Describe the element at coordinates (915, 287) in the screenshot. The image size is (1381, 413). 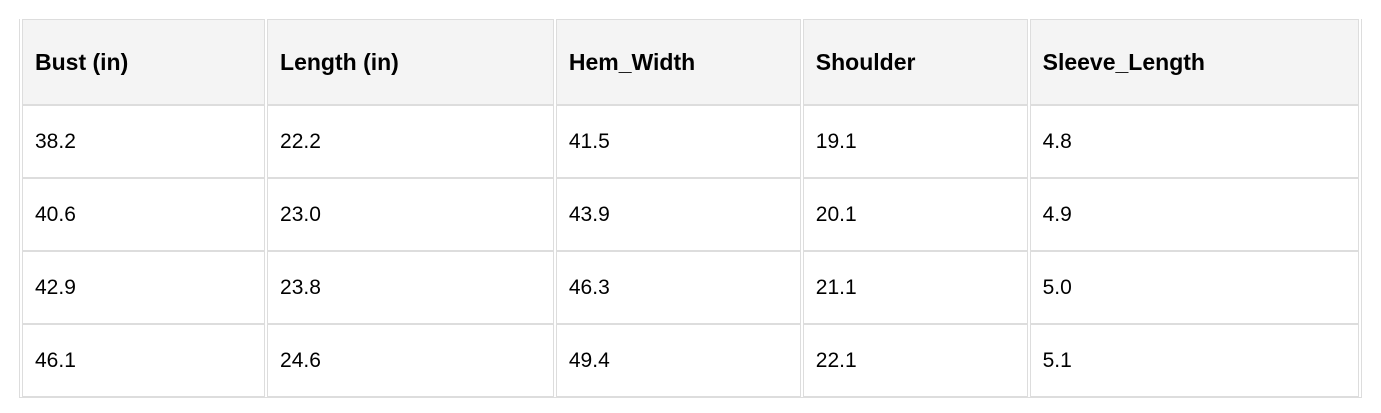
I see `cell: 21.1` at that location.